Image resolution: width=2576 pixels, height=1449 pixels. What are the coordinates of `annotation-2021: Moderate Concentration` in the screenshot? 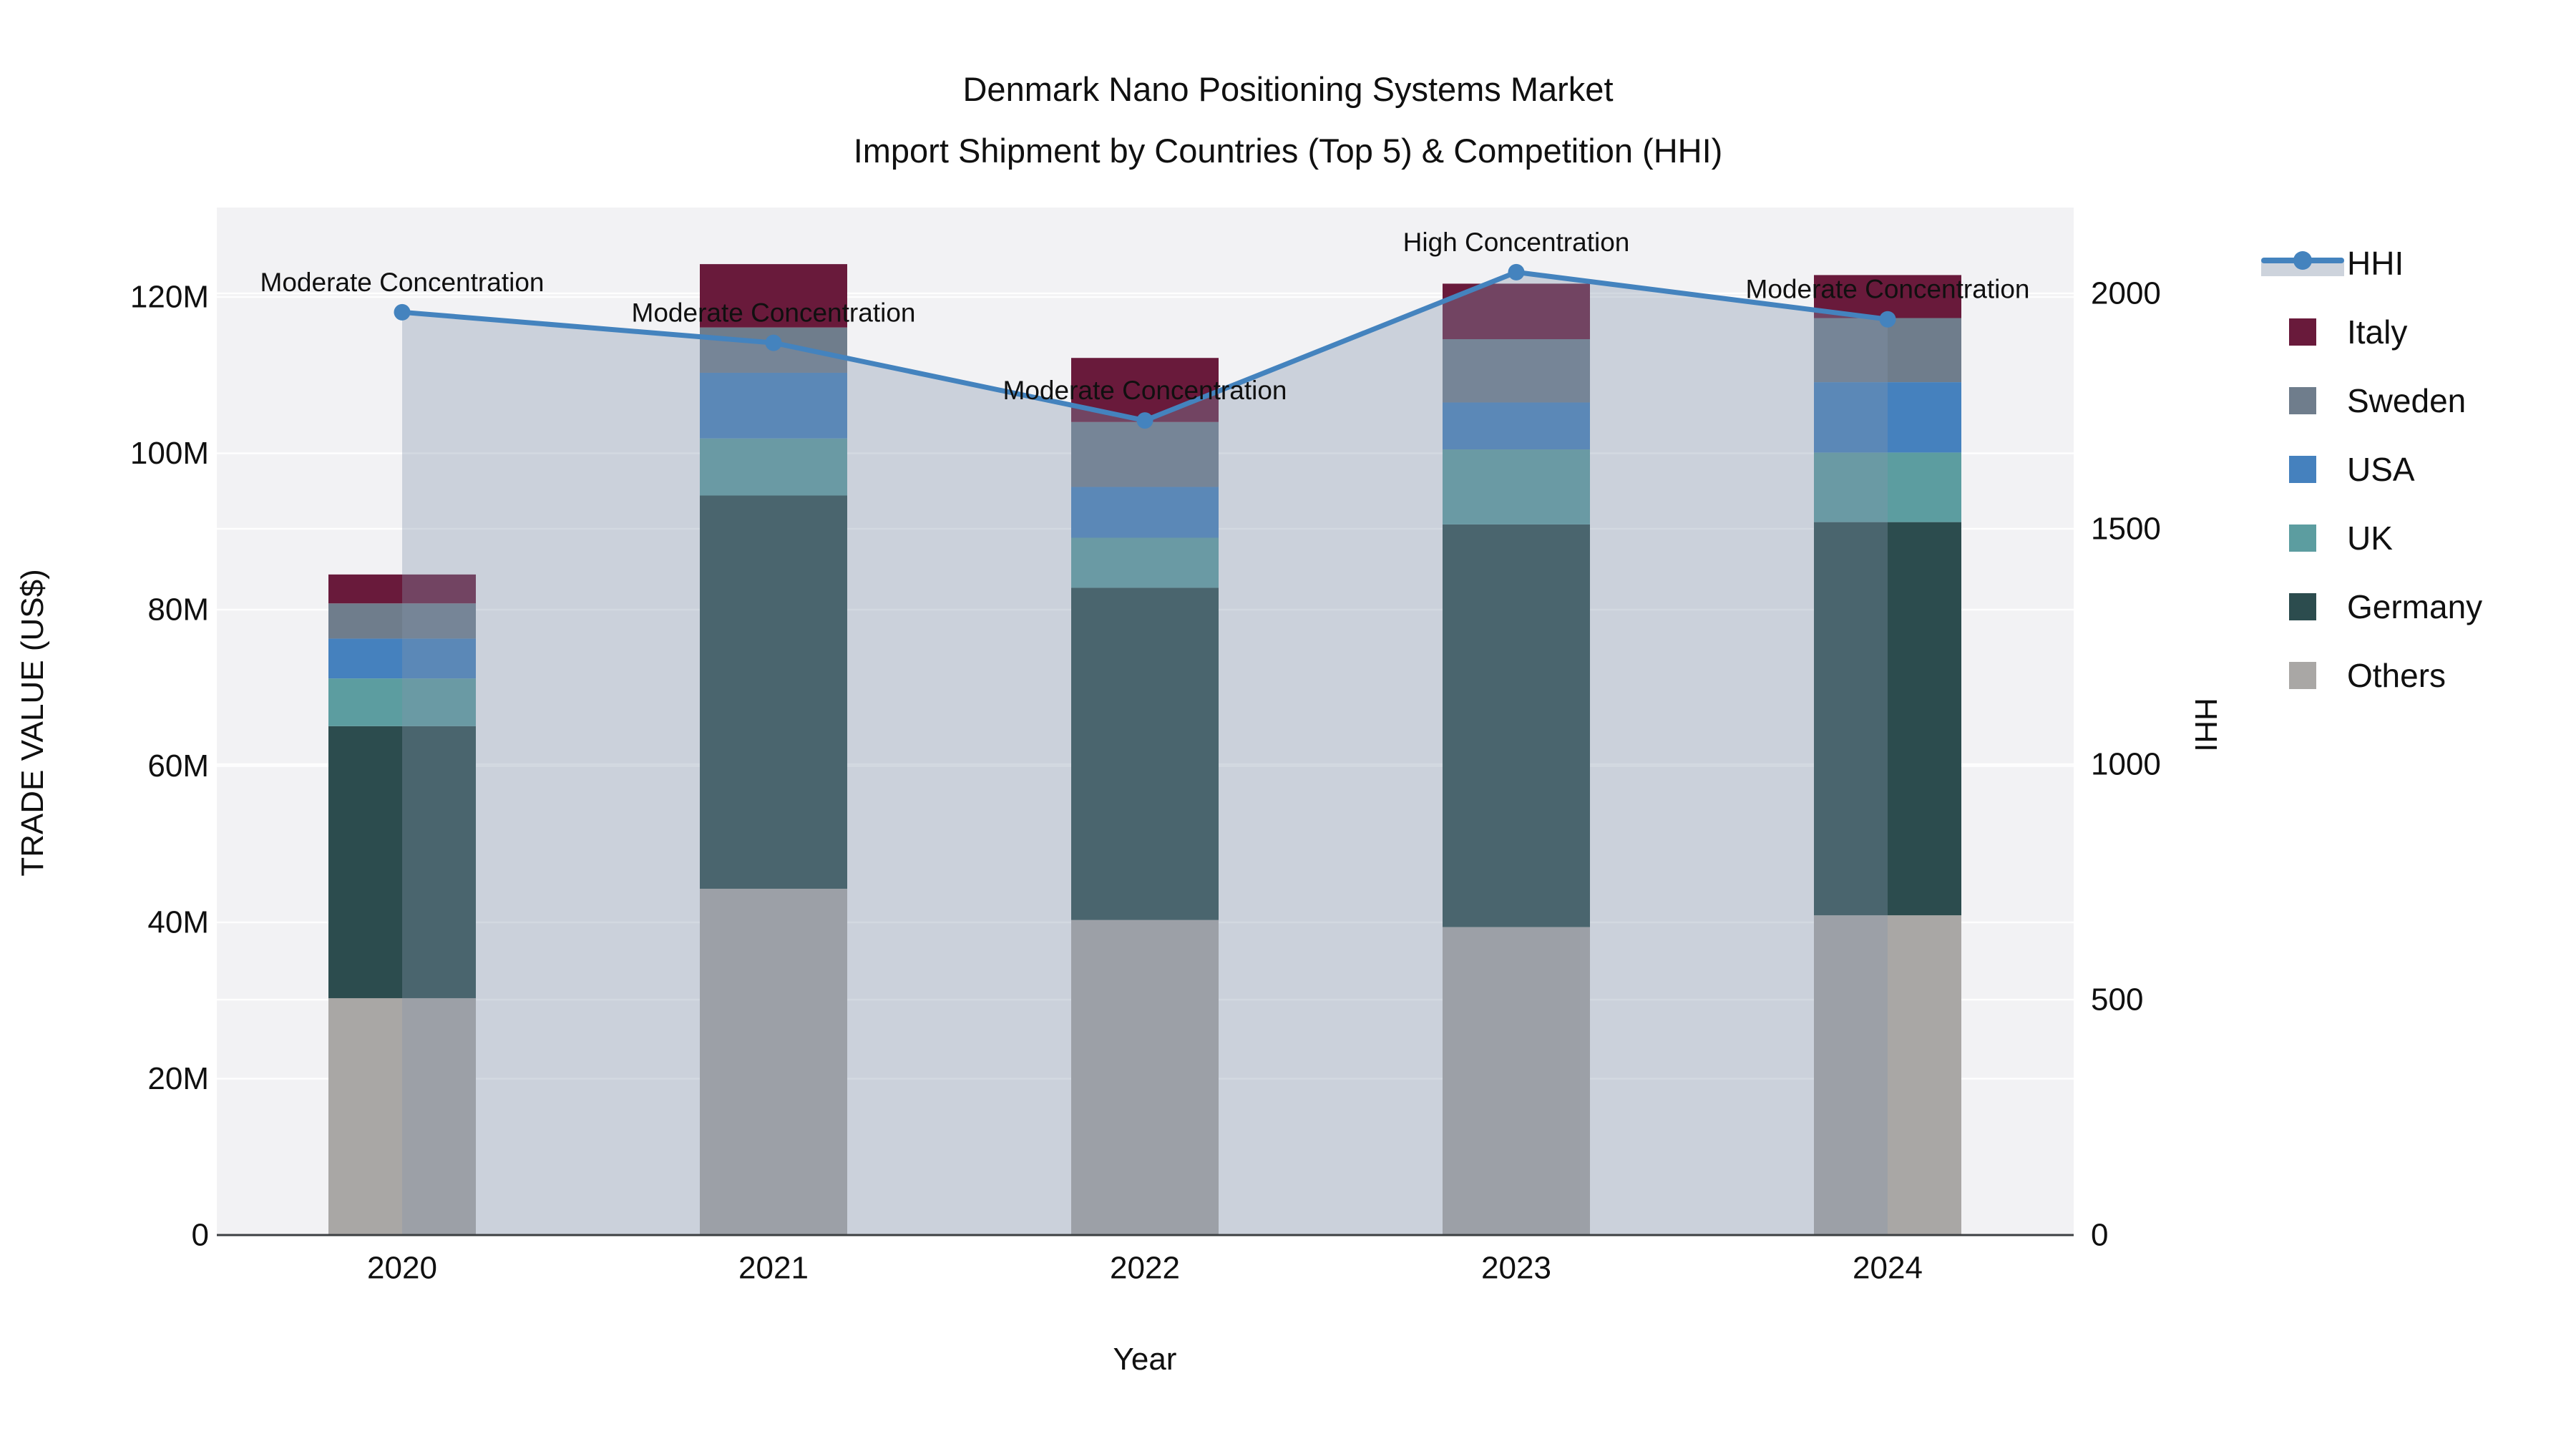 It's located at (774, 313).